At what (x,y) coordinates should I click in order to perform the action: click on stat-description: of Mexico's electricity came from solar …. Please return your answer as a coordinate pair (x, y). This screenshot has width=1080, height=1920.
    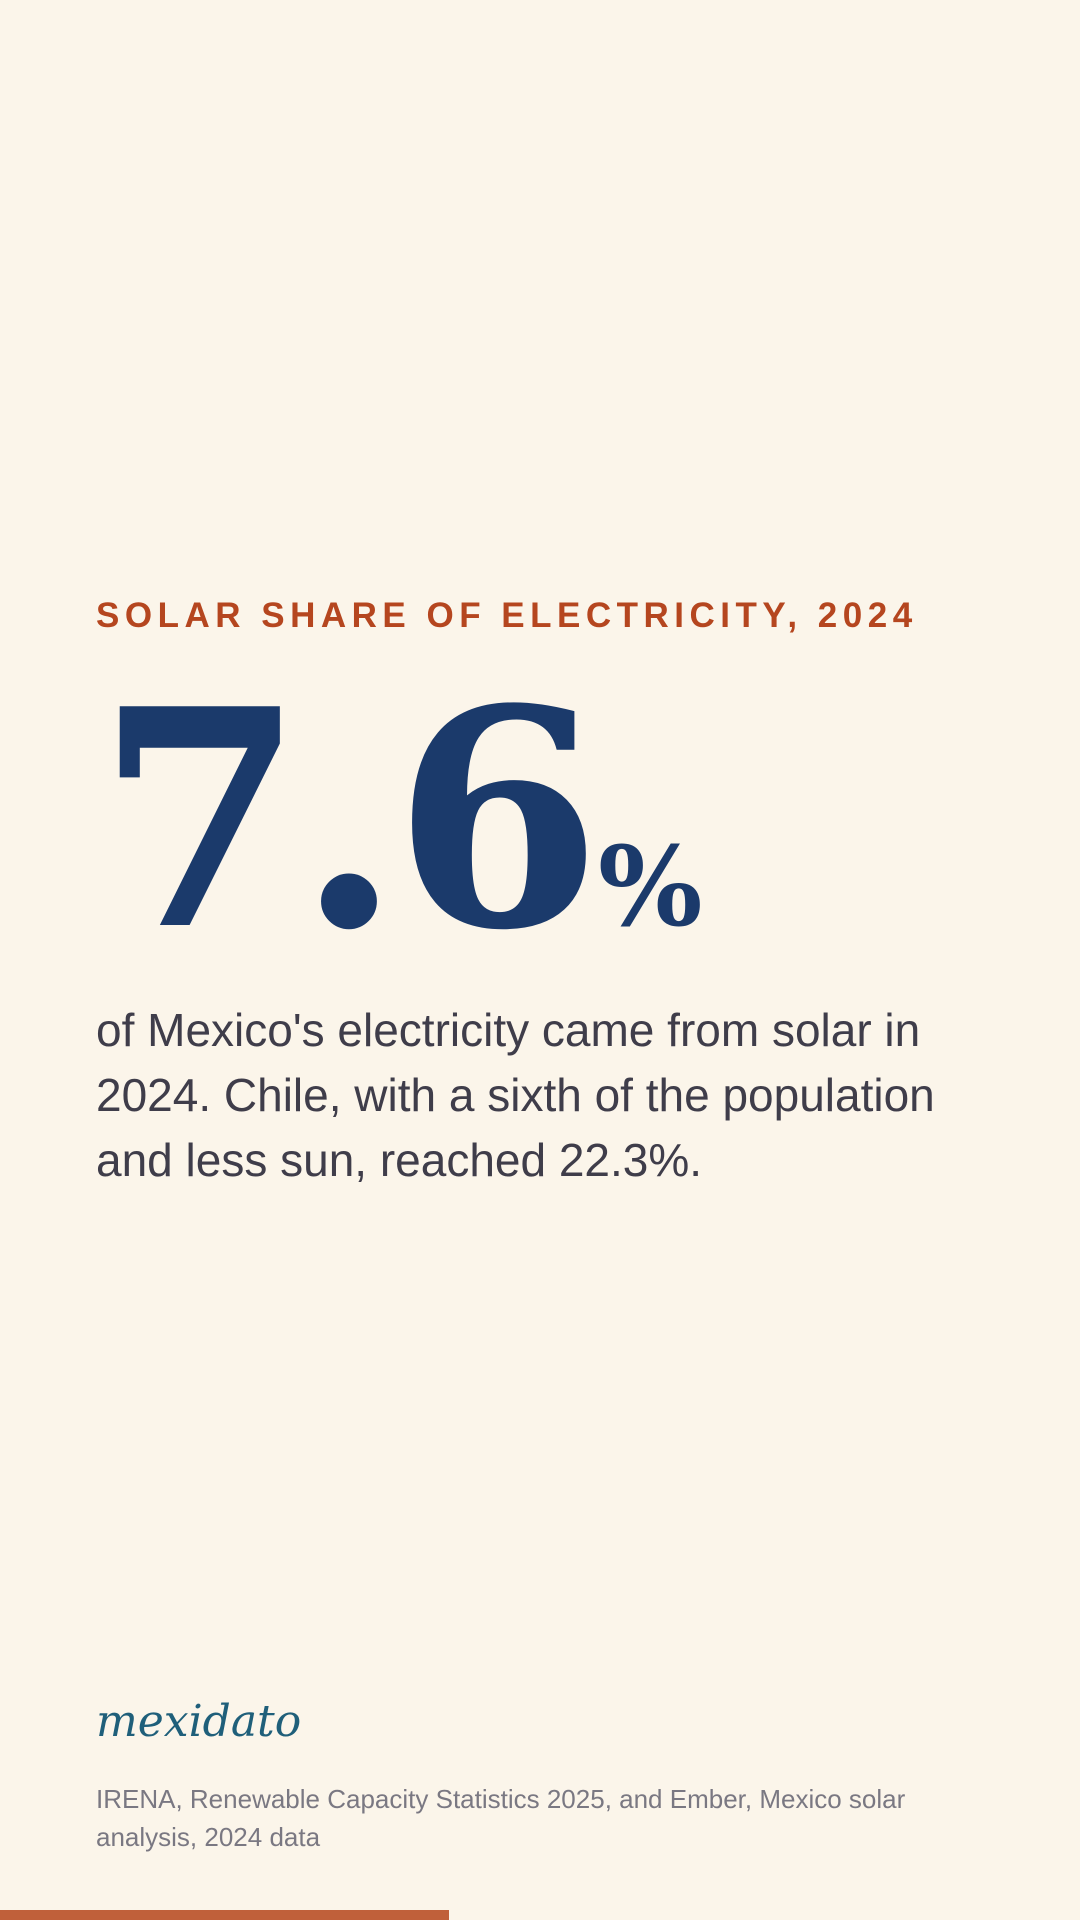
    Looking at the image, I should click on (515, 1095).